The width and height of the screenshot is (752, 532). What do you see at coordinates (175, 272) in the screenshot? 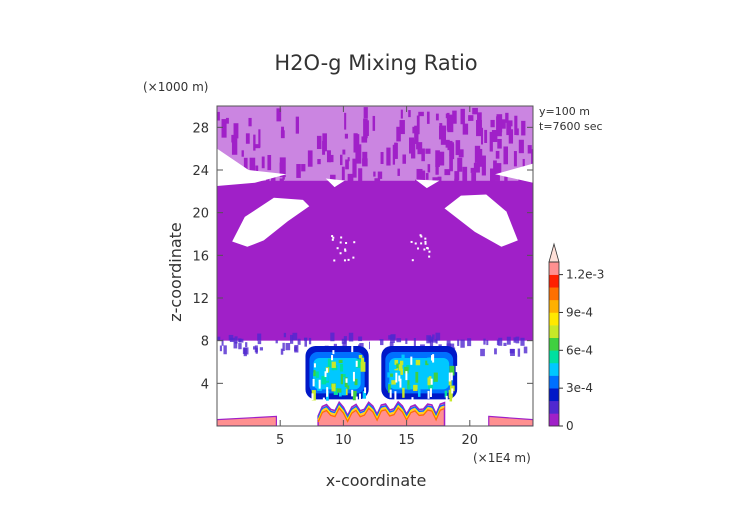
I see `y-axis-label: z-coordinate` at bounding box center [175, 272].